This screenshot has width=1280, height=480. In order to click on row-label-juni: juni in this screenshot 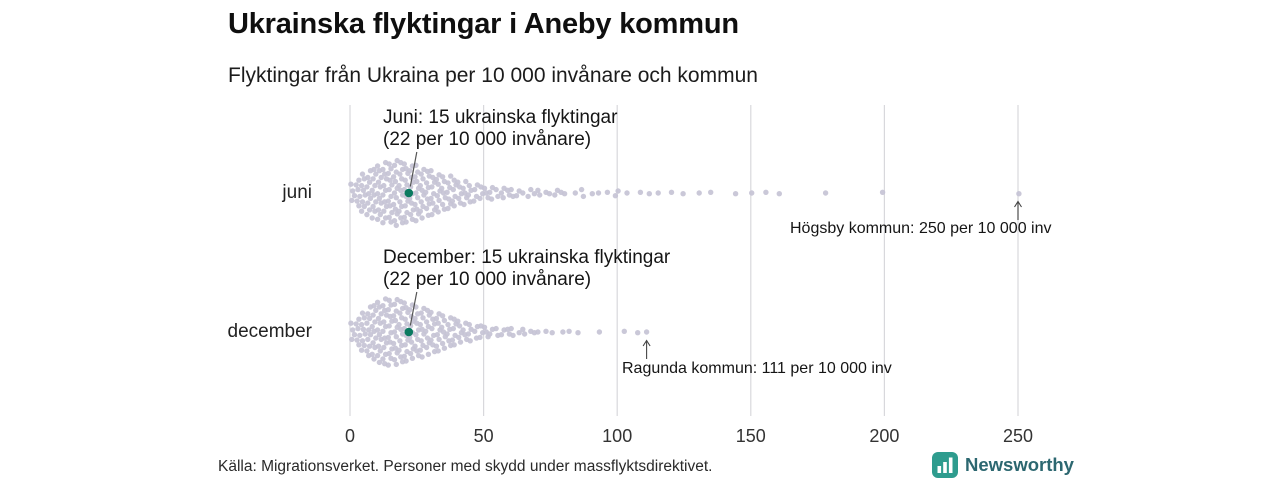, I will do `click(297, 192)`.